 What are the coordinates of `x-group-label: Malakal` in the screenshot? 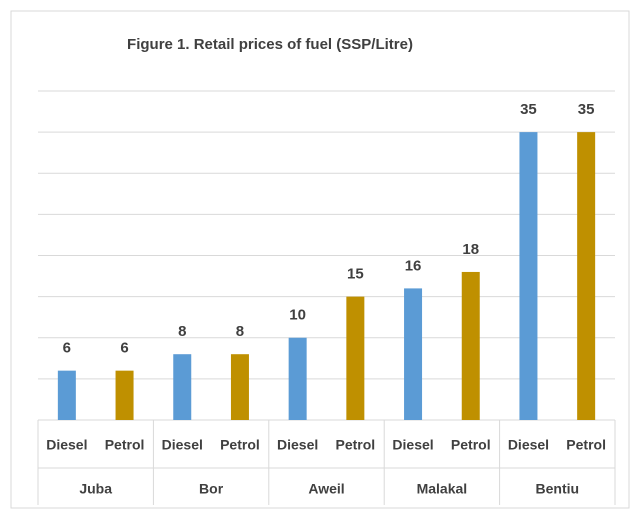 It's located at (442, 489).